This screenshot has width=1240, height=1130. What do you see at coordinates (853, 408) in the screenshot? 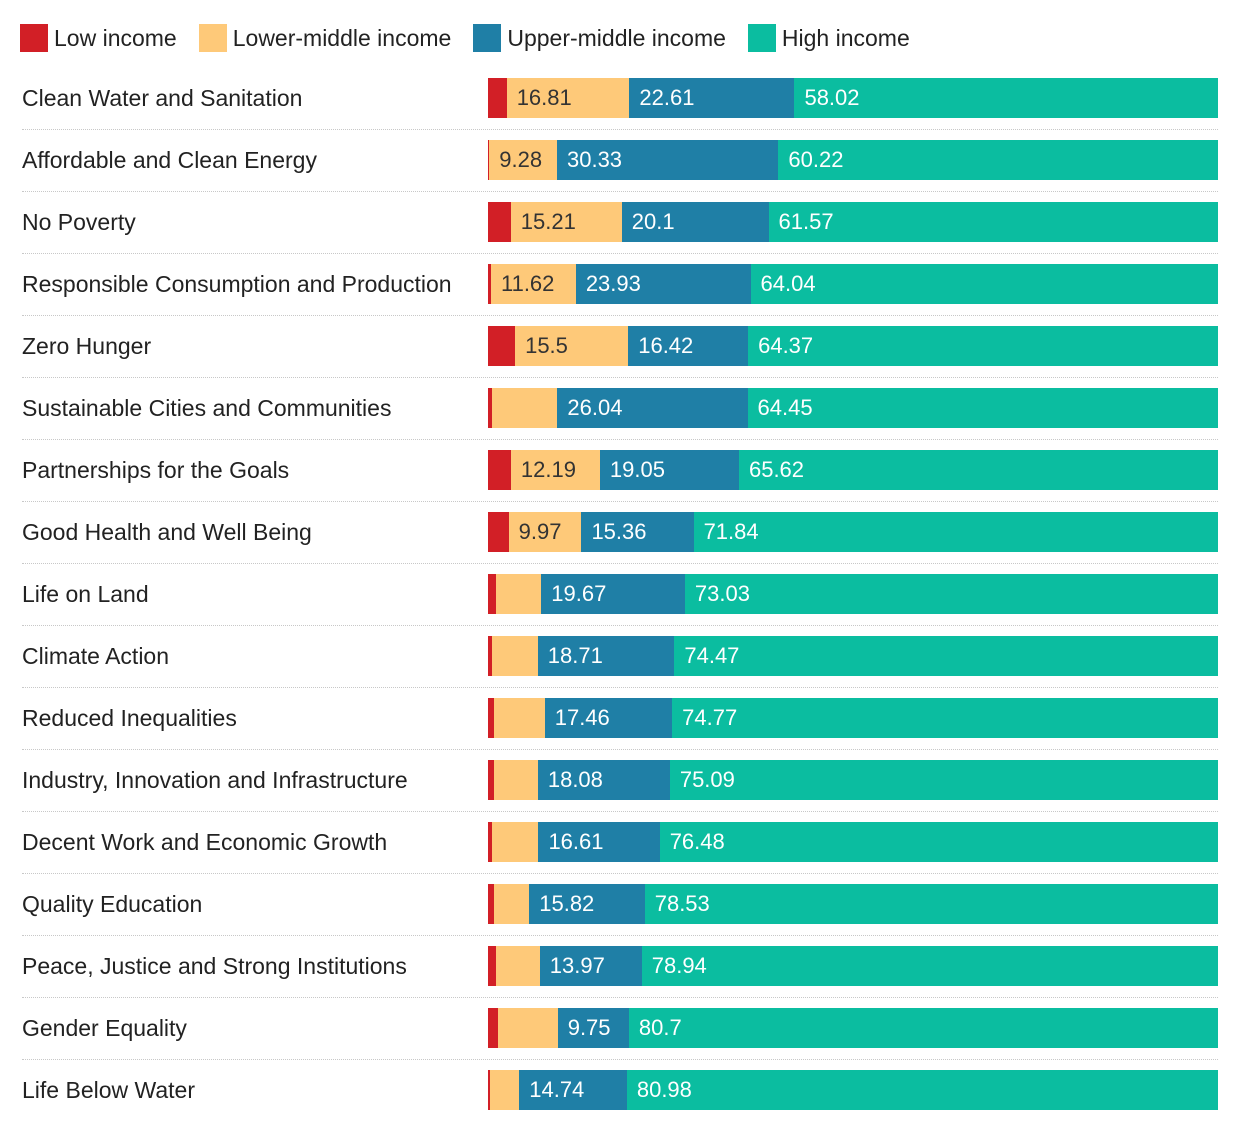
I see `bar-row-sustainable-cities-and-communities: 26.04 64.45` at bounding box center [853, 408].